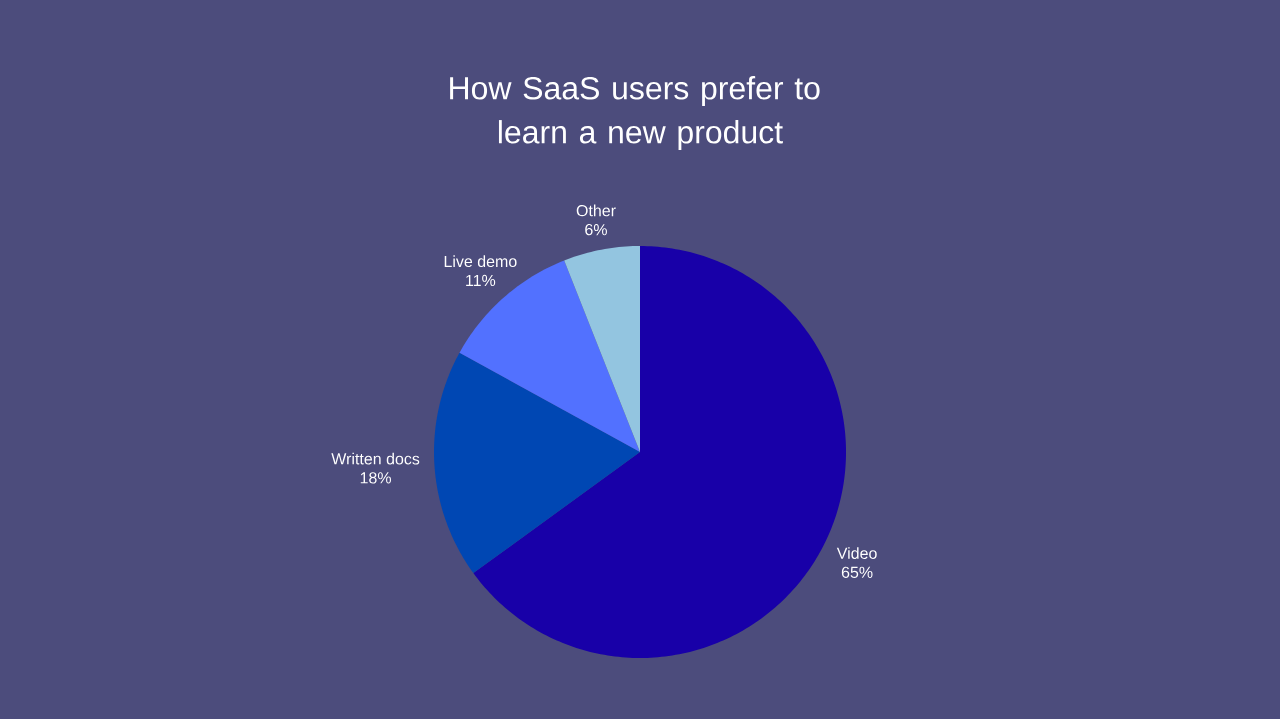 The image size is (1280, 719). Describe the element at coordinates (375, 458) in the screenshot. I see `slice-label: Written docs` at that location.